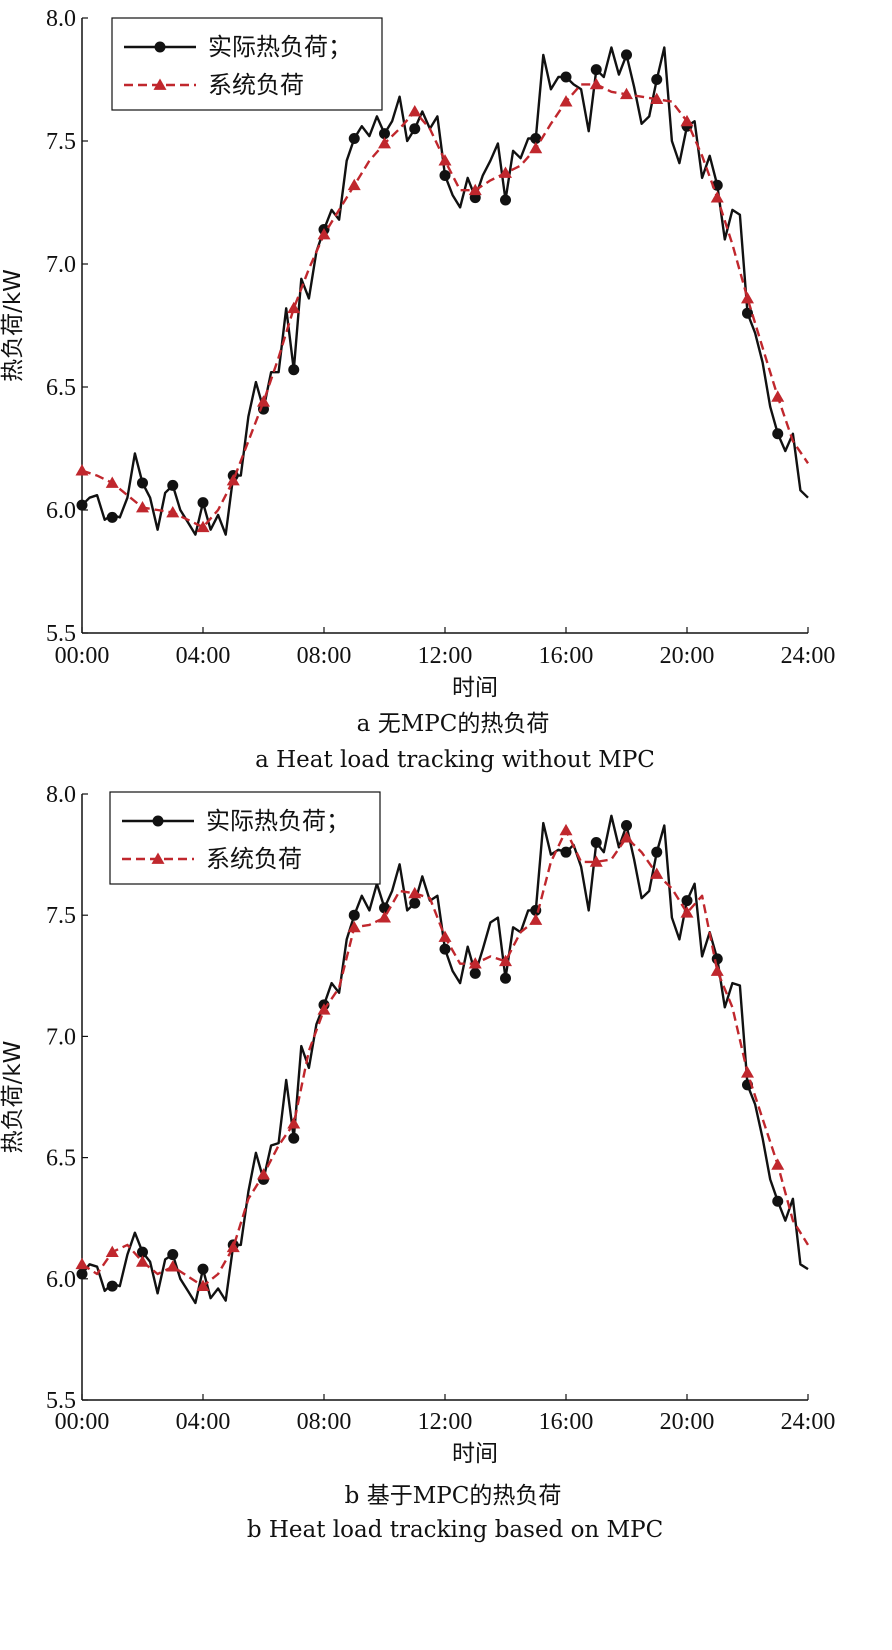 The height and width of the screenshot is (1650, 892). What do you see at coordinates (61, 916) in the screenshot?
I see `y-tick-label: 7.5` at bounding box center [61, 916].